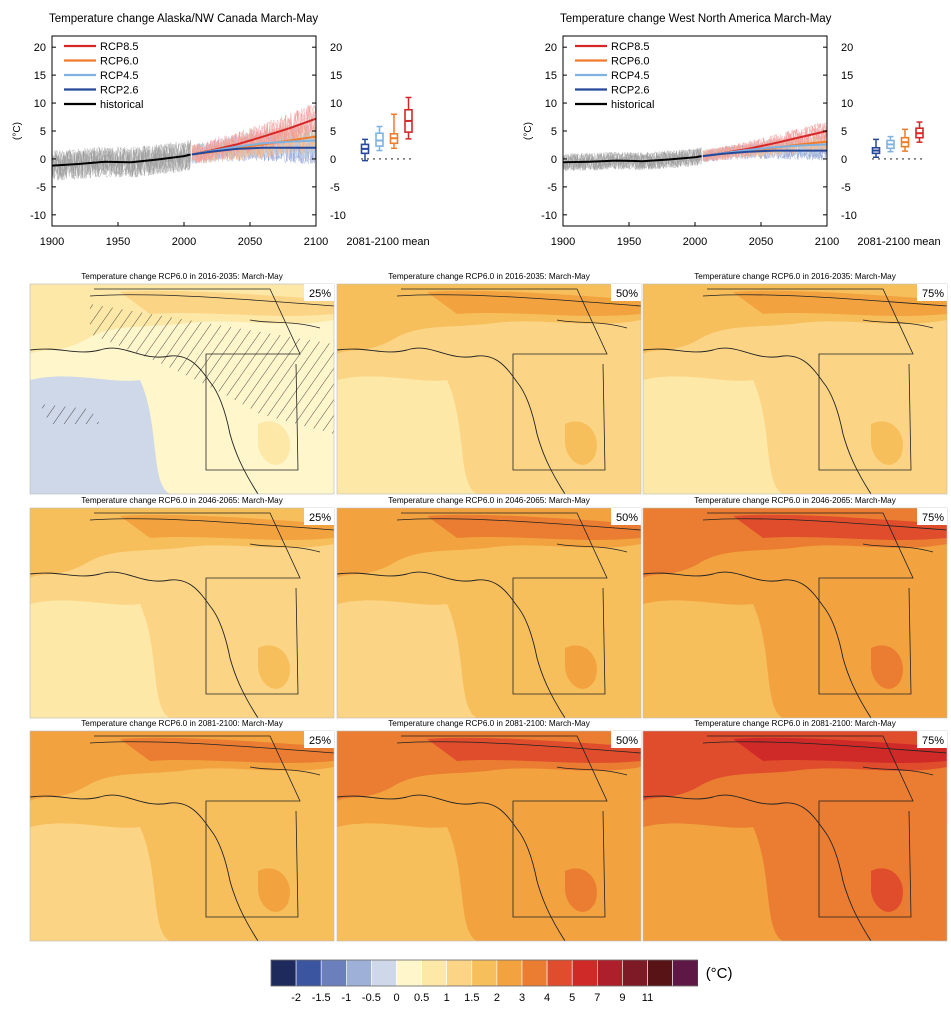 The width and height of the screenshot is (951, 1024). What do you see at coordinates (597, 998) in the screenshot?
I see `colorbar-tick-label: 7` at bounding box center [597, 998].